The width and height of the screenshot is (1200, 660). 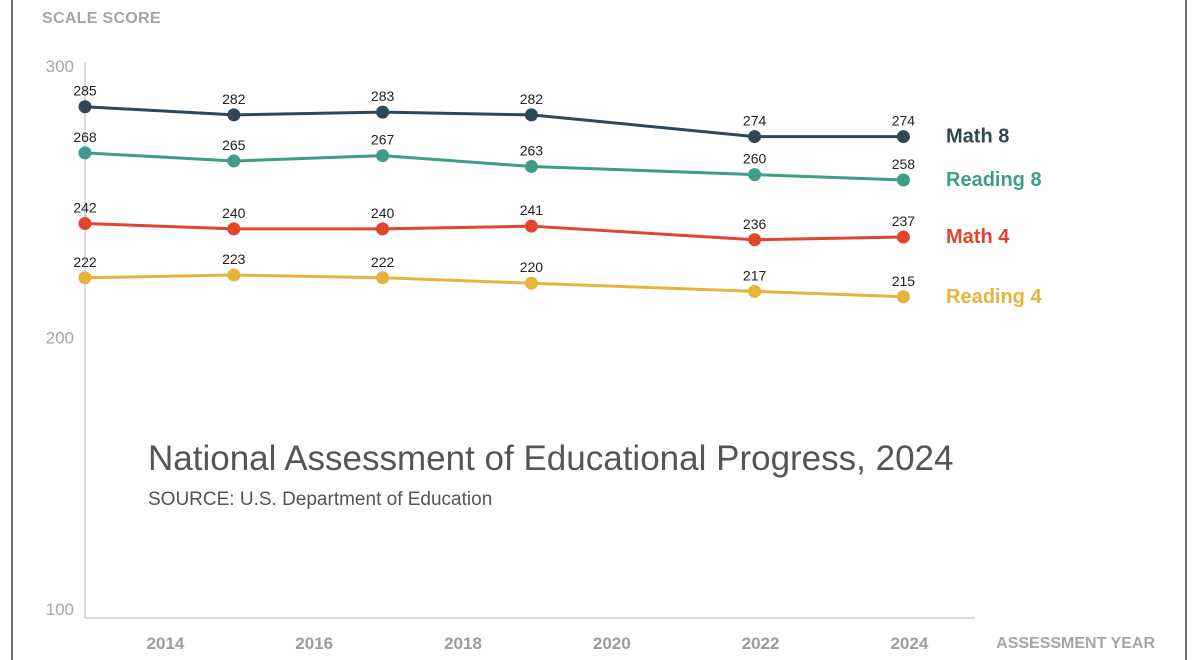 What do you see at coordinates (165, 643) in the screenshot?
I see `x-tick-label: 2014` at bounding box center [165, 643].